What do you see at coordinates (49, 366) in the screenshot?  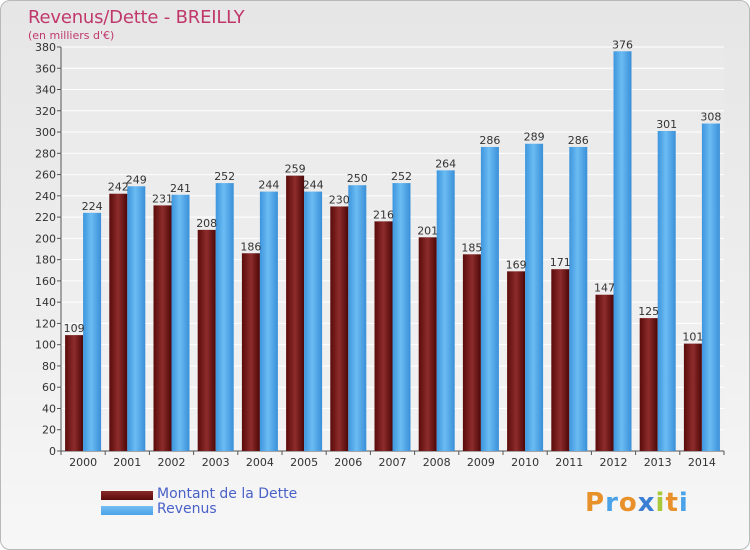 I see `y-tick-label: 80` at bounding box center [49, 366].